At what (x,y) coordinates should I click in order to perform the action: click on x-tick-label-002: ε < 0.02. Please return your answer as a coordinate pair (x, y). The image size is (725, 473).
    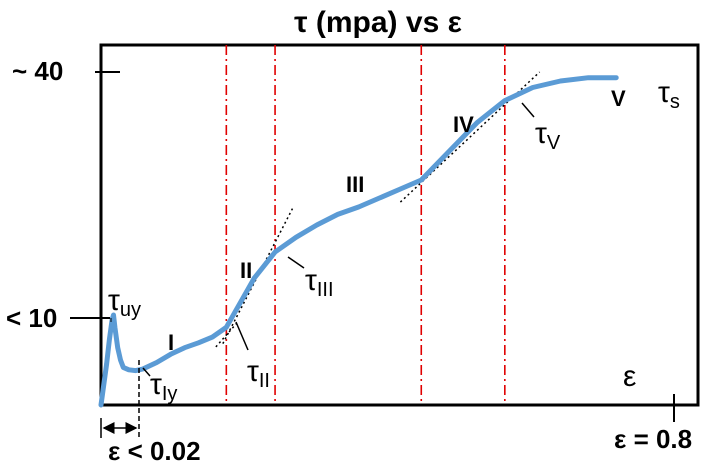
    Looking at the image, I should click on (154, 451).